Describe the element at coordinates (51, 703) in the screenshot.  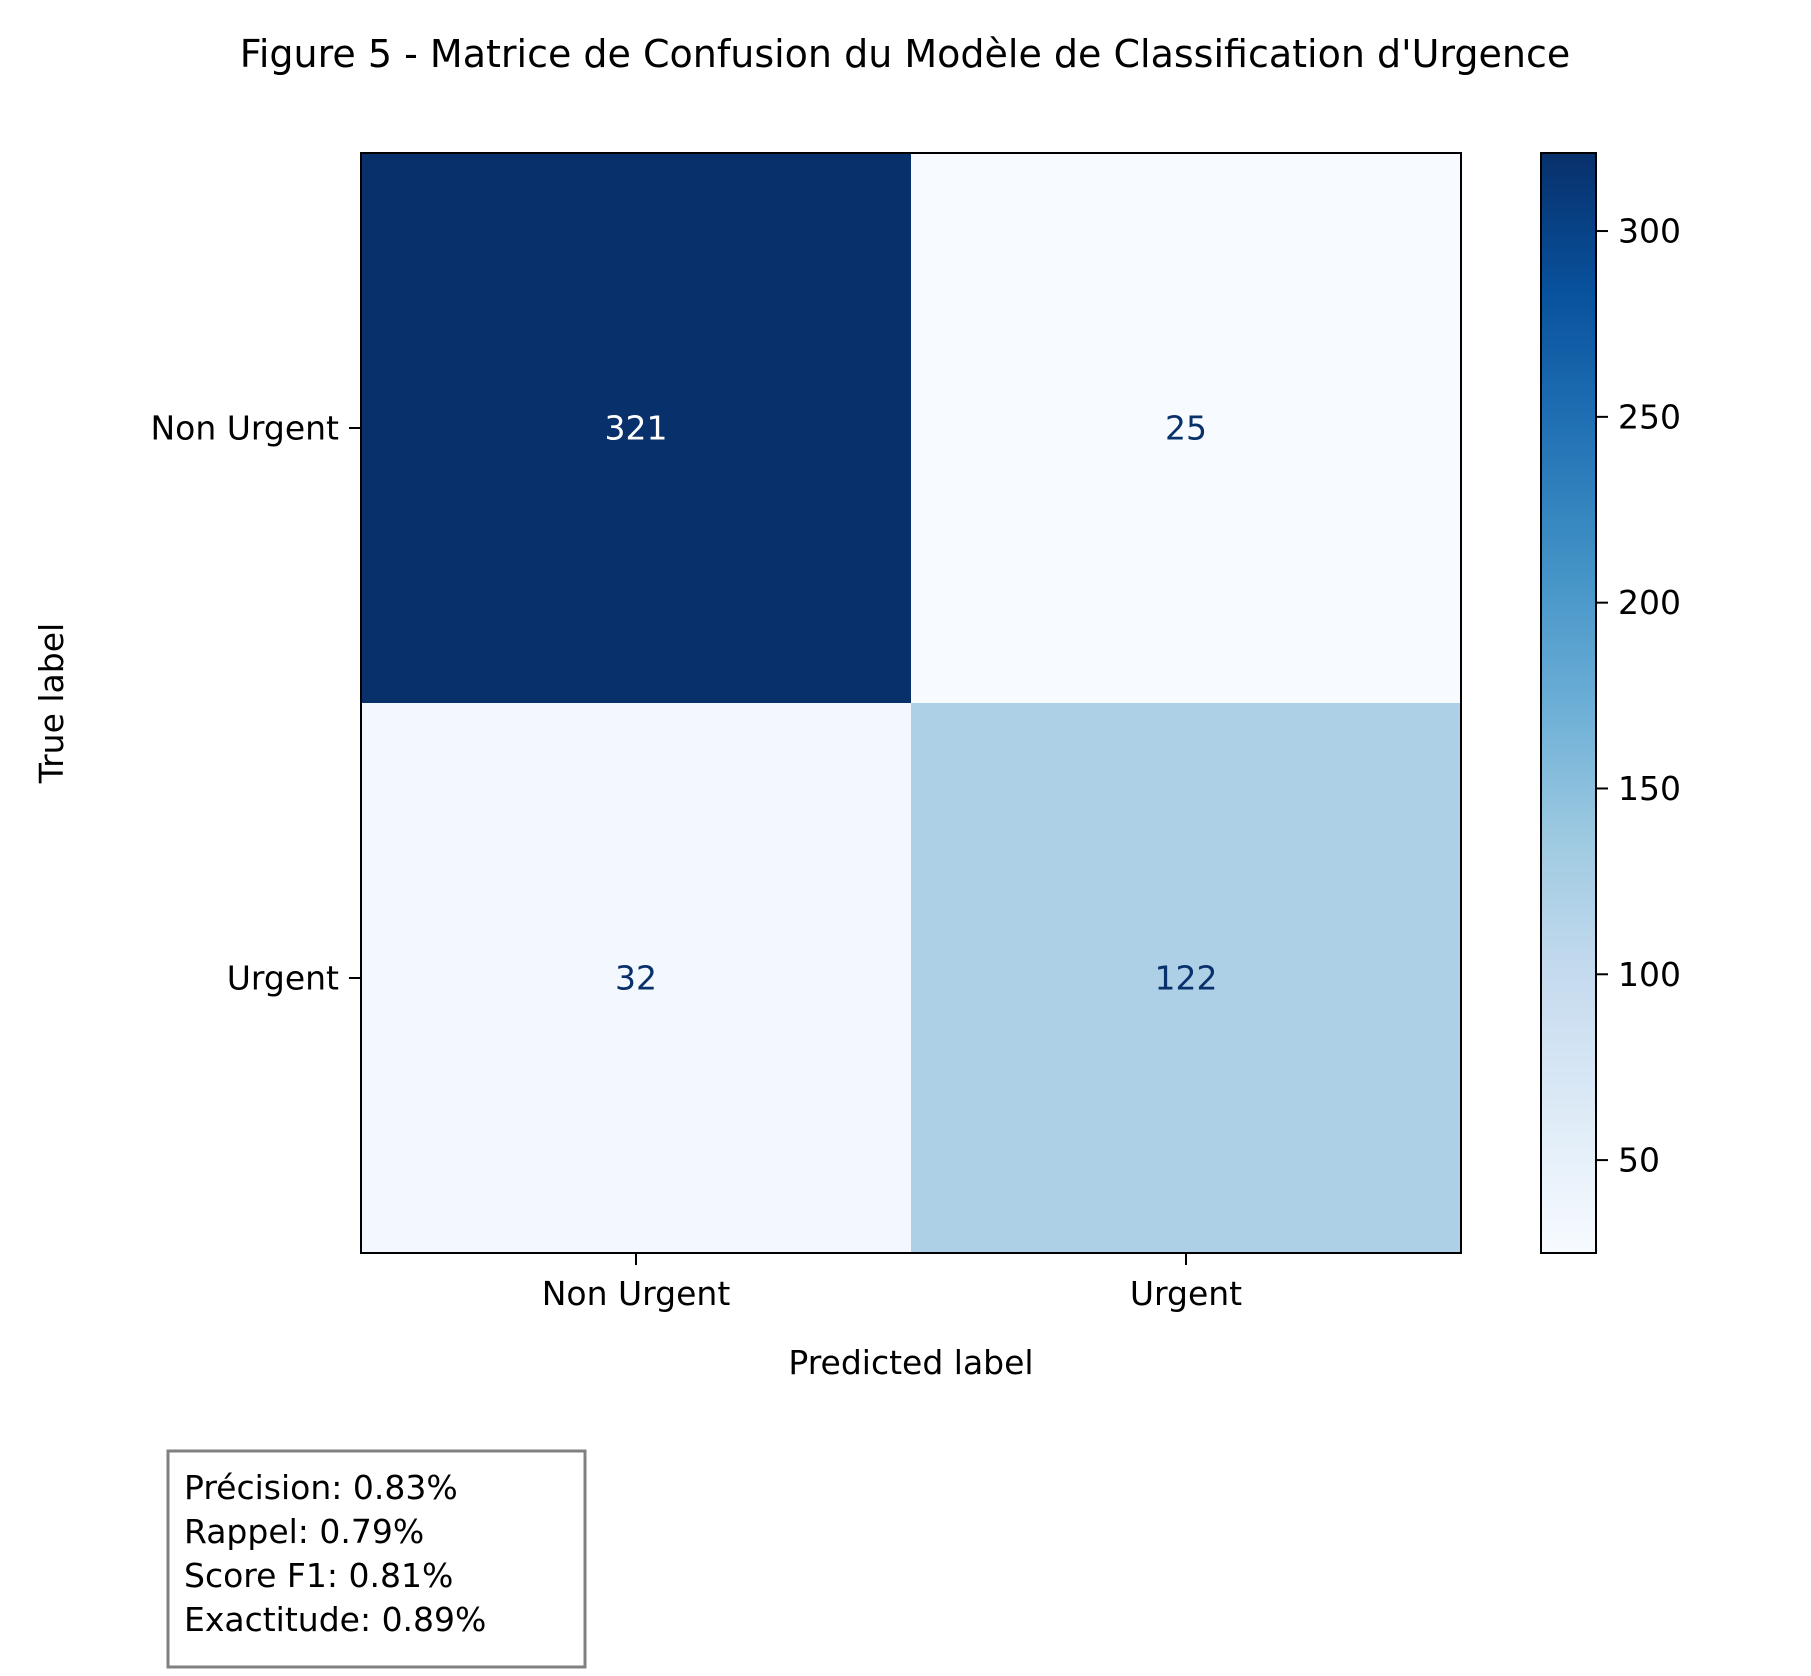
I see `y-axis-label: True label` at that location.